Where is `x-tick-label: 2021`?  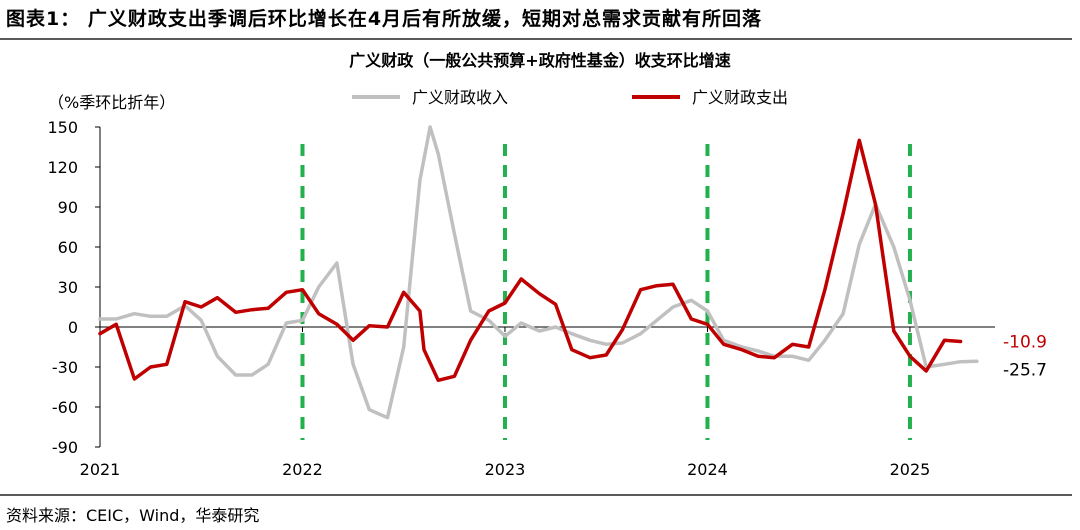
x-tick-label: 2021 is located at coordinates (100, 469).